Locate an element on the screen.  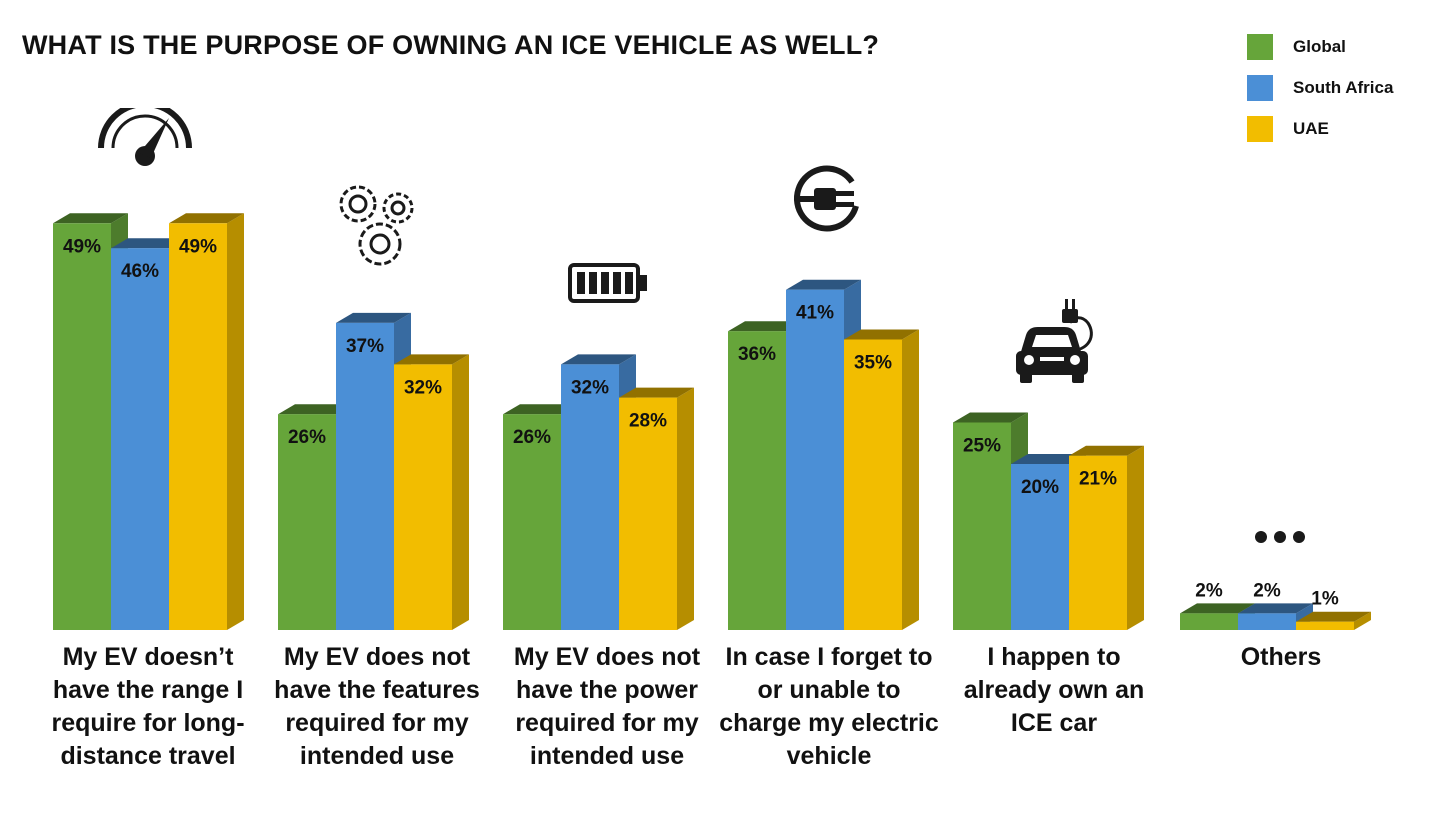
value-label-south-africa-others: 2% is located at coordinates (1267, 590).